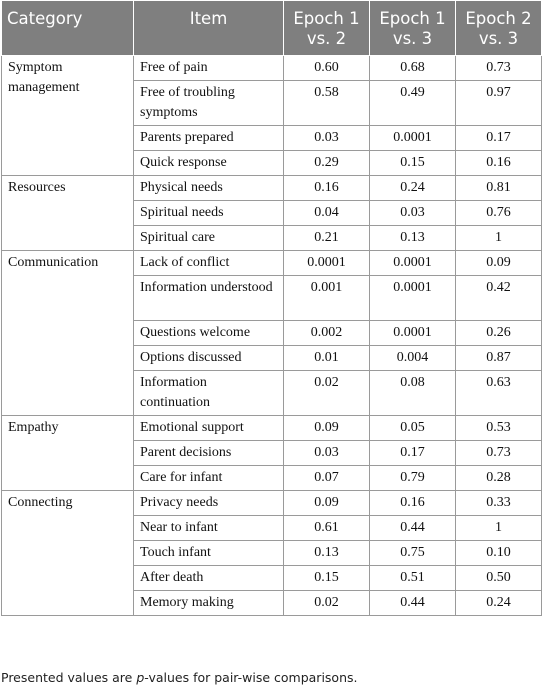  What do you see at coordinates (412, 163) in the screenshot?
I see `epoch-1-vs-3-cell: 0.15` at bounding box center [412, 163].